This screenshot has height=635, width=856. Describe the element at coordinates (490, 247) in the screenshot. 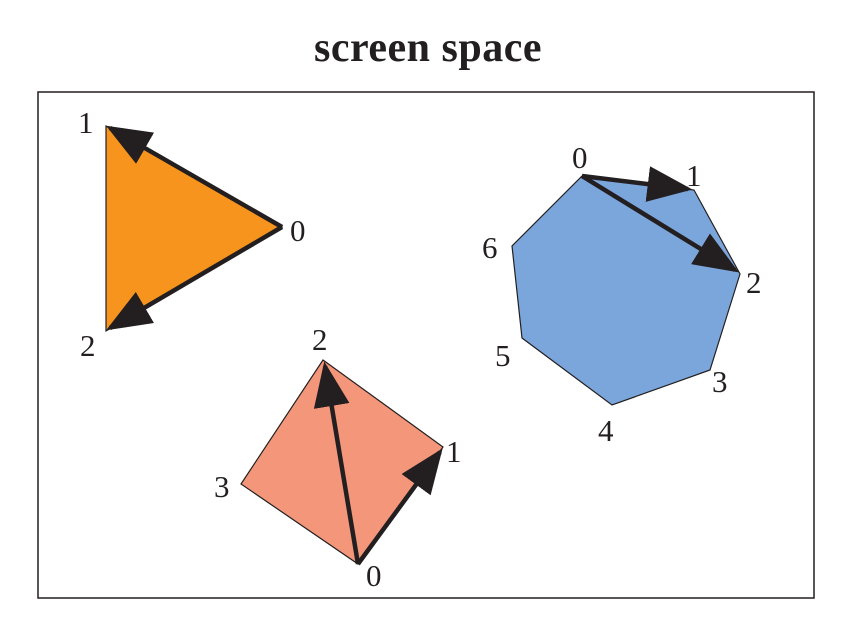

I see `heptagon-vertex-label-6: 6` at that location.